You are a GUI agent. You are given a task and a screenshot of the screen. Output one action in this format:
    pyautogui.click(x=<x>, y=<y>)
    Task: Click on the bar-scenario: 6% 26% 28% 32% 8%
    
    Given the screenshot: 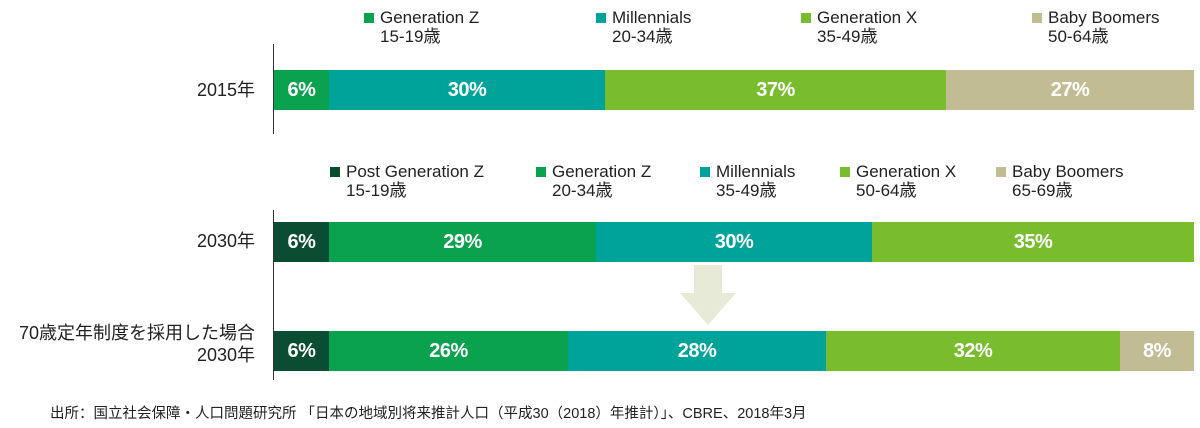 What is the action you would take?
    pyautogui.click(x=734, y=351)
    